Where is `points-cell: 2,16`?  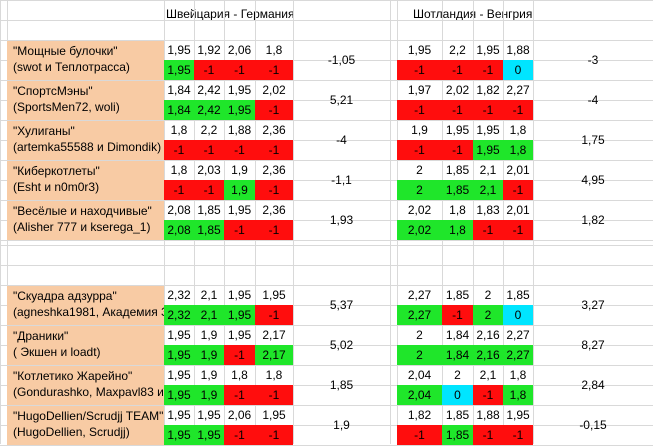 points-cell: 2,16 is located at coordinates (488, 355).